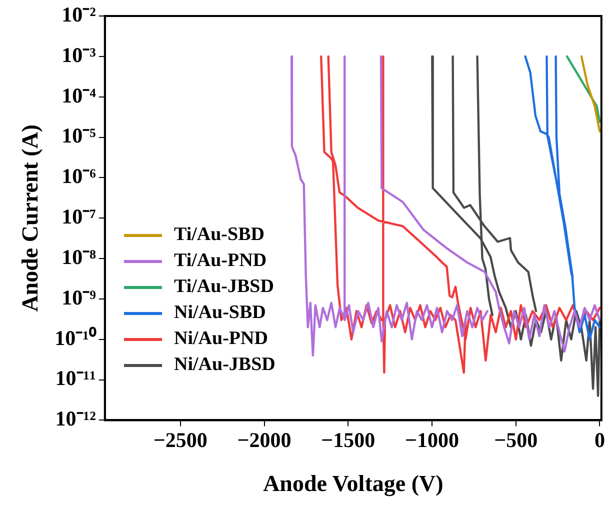 Image resolution: width=608 pixels, height=507 pixels. I want to click on y-tick-label: 10⁻¹¹, so click(75, 378).